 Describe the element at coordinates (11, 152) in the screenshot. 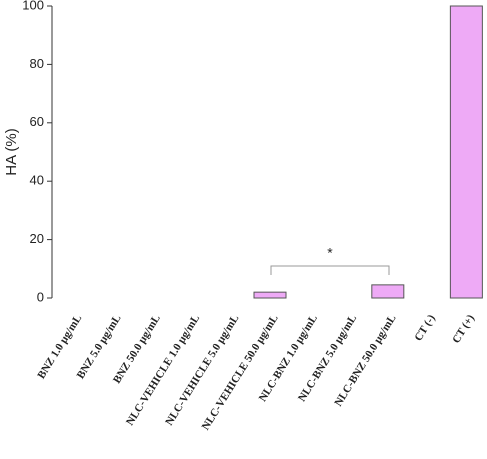

I see `y-axis-label: HA (%)` at that location.